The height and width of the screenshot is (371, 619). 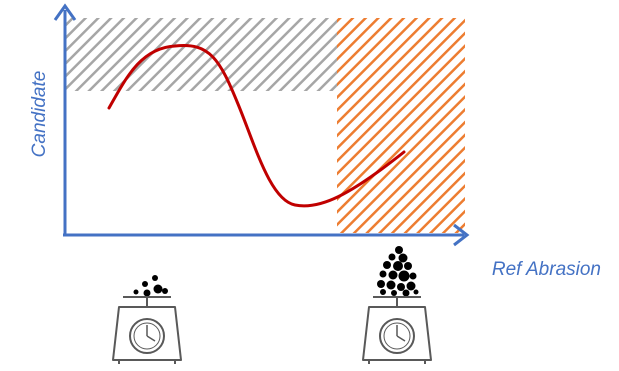 I want to click on large-particle-pile, so click(x=398, y=271).